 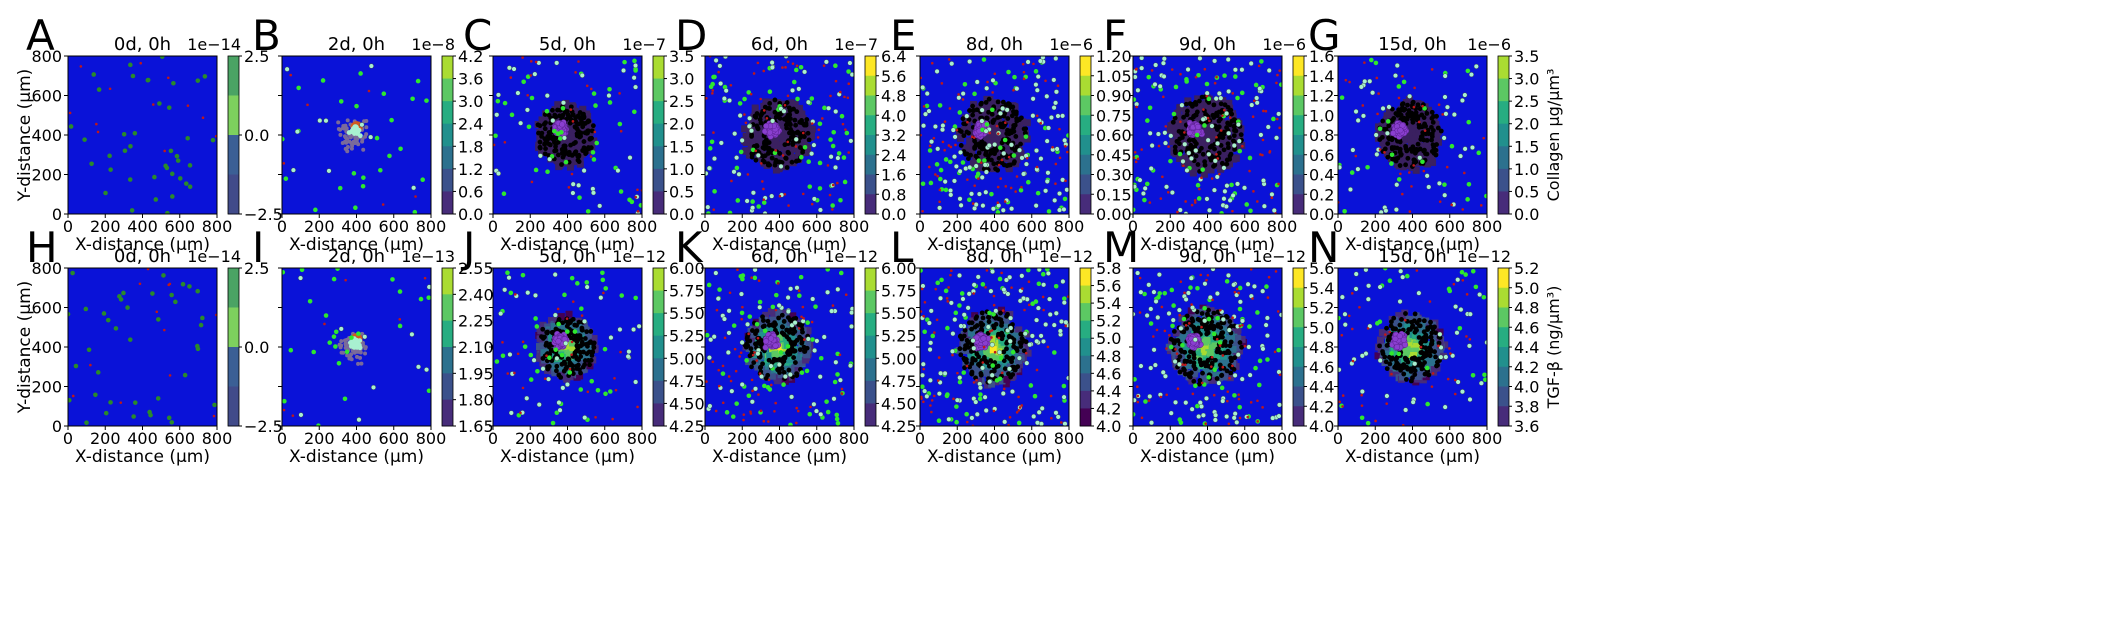 I want to click on panel-title: 15d, 0h, so click(x=1412, y=44).